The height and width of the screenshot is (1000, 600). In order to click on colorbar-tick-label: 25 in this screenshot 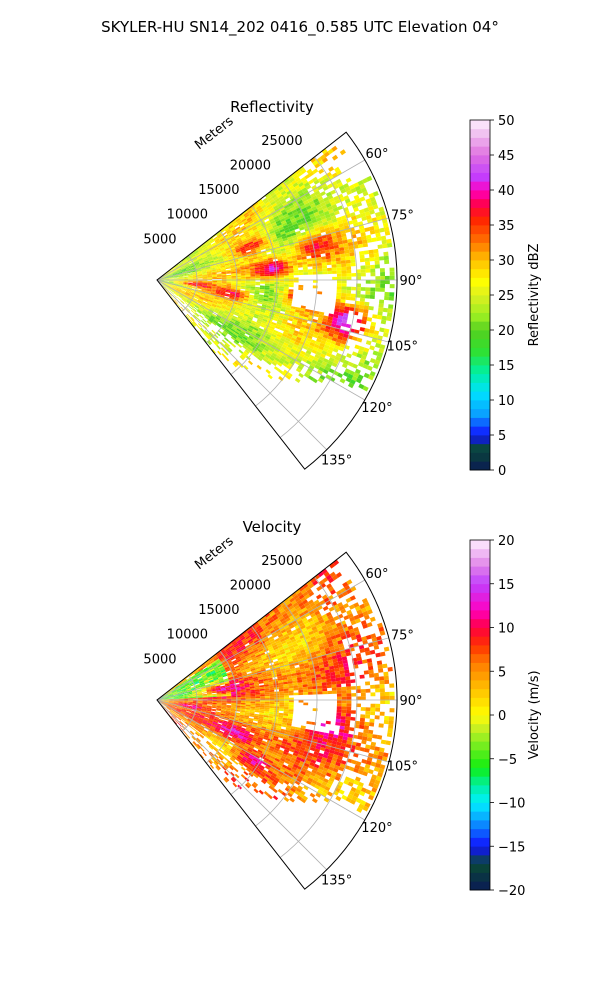, I will do `click(506, 296)`.